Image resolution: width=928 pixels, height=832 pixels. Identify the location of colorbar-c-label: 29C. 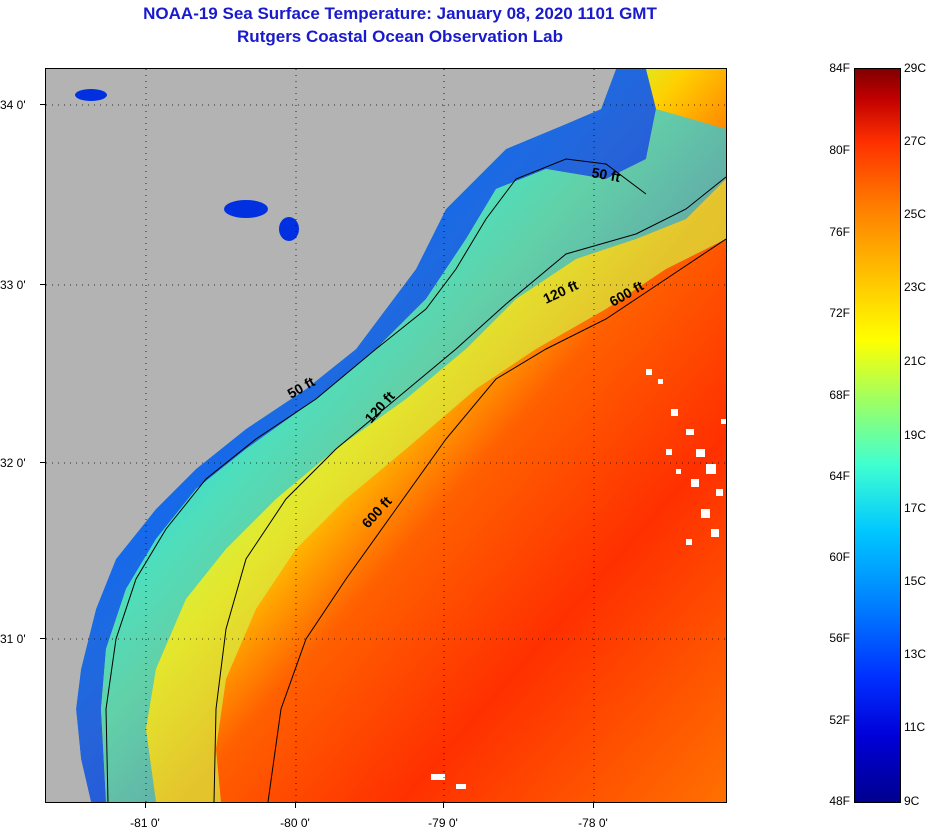
(915, 68).